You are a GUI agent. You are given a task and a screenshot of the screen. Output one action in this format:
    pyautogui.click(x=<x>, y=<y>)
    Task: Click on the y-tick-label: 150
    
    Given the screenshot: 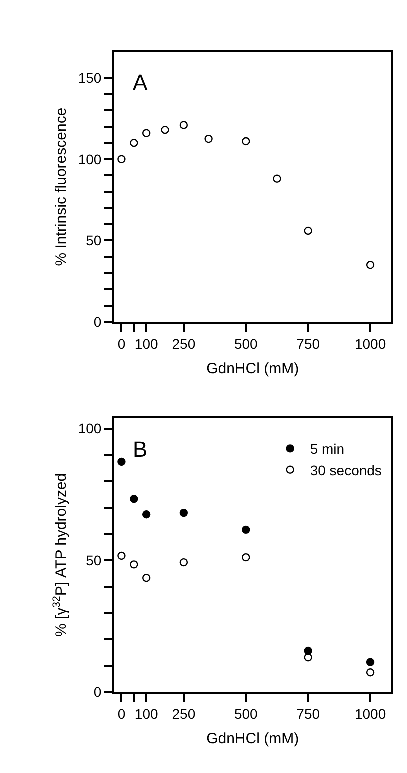 What is the action you would take?
    pyautogui.click(x=90, y=78)
    